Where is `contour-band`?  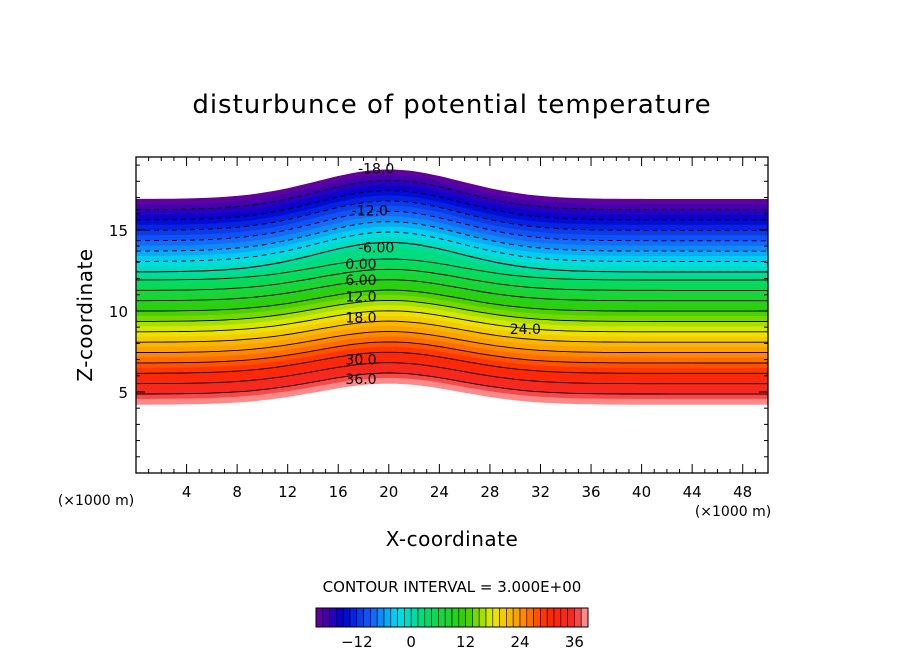
contour-band is located at coordinates (452, 391).